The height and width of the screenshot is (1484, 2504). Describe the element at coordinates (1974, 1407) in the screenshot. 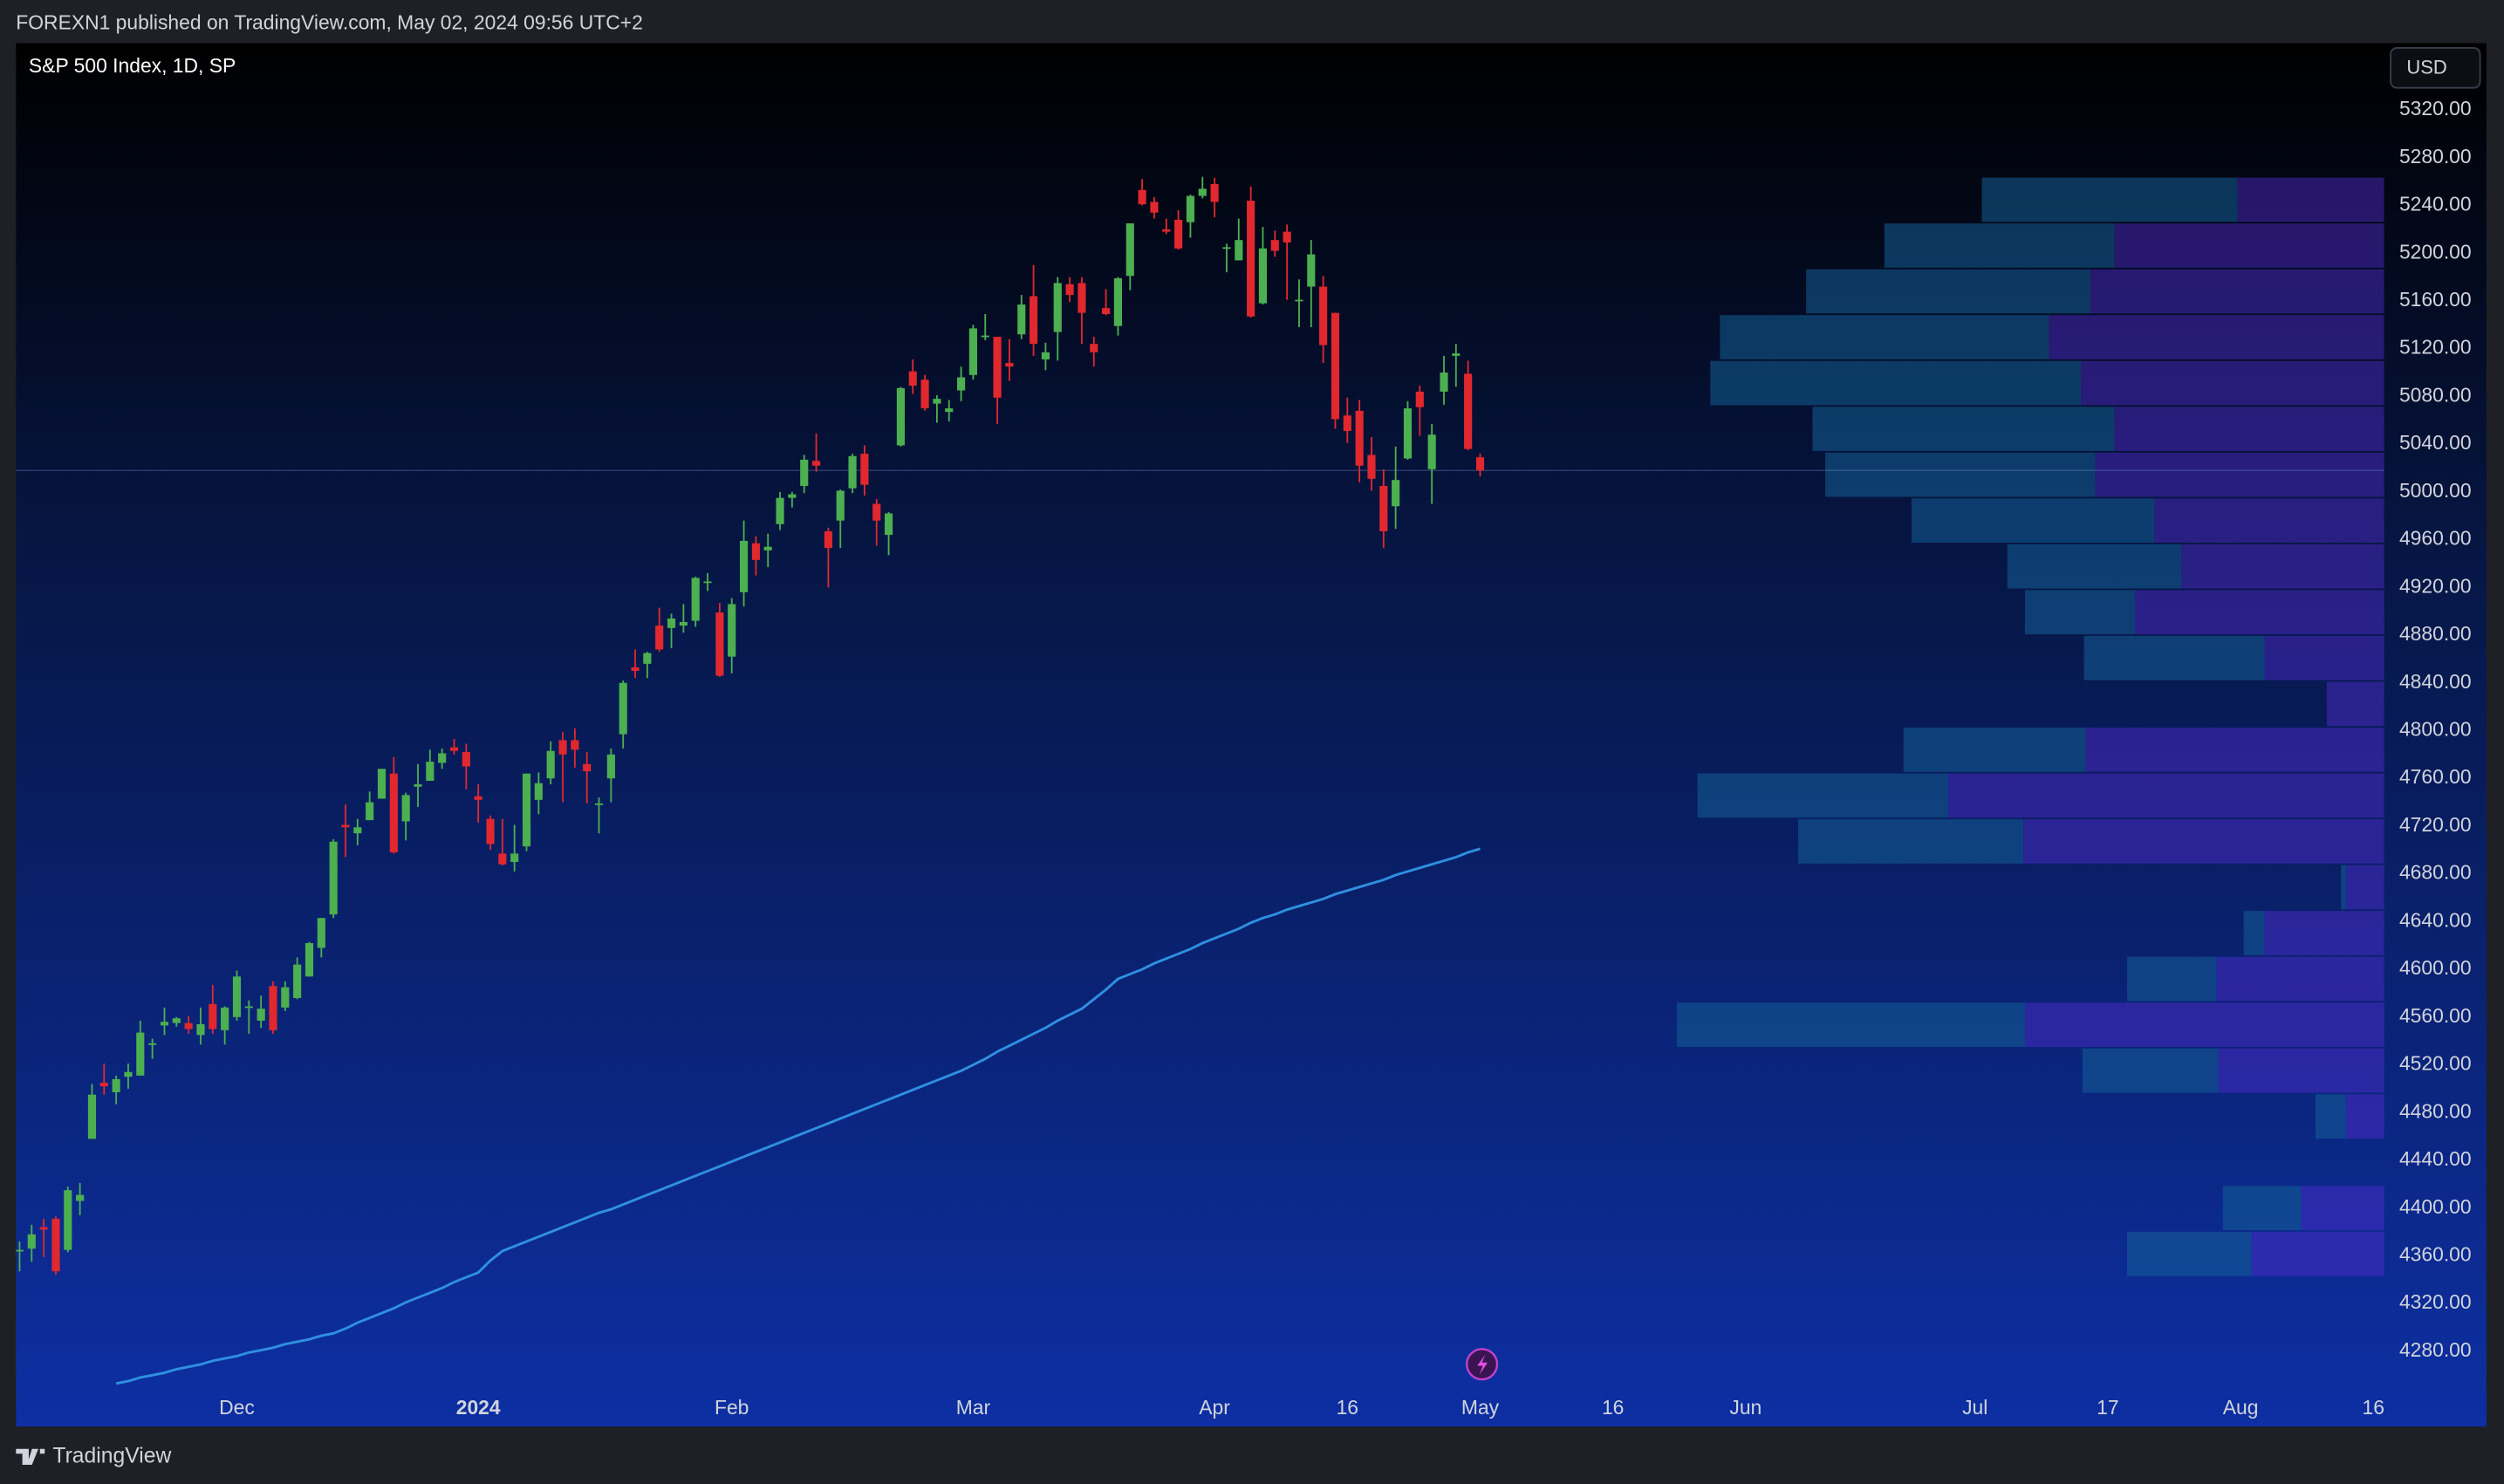

I see `x-tick-label: Jul` at that location.